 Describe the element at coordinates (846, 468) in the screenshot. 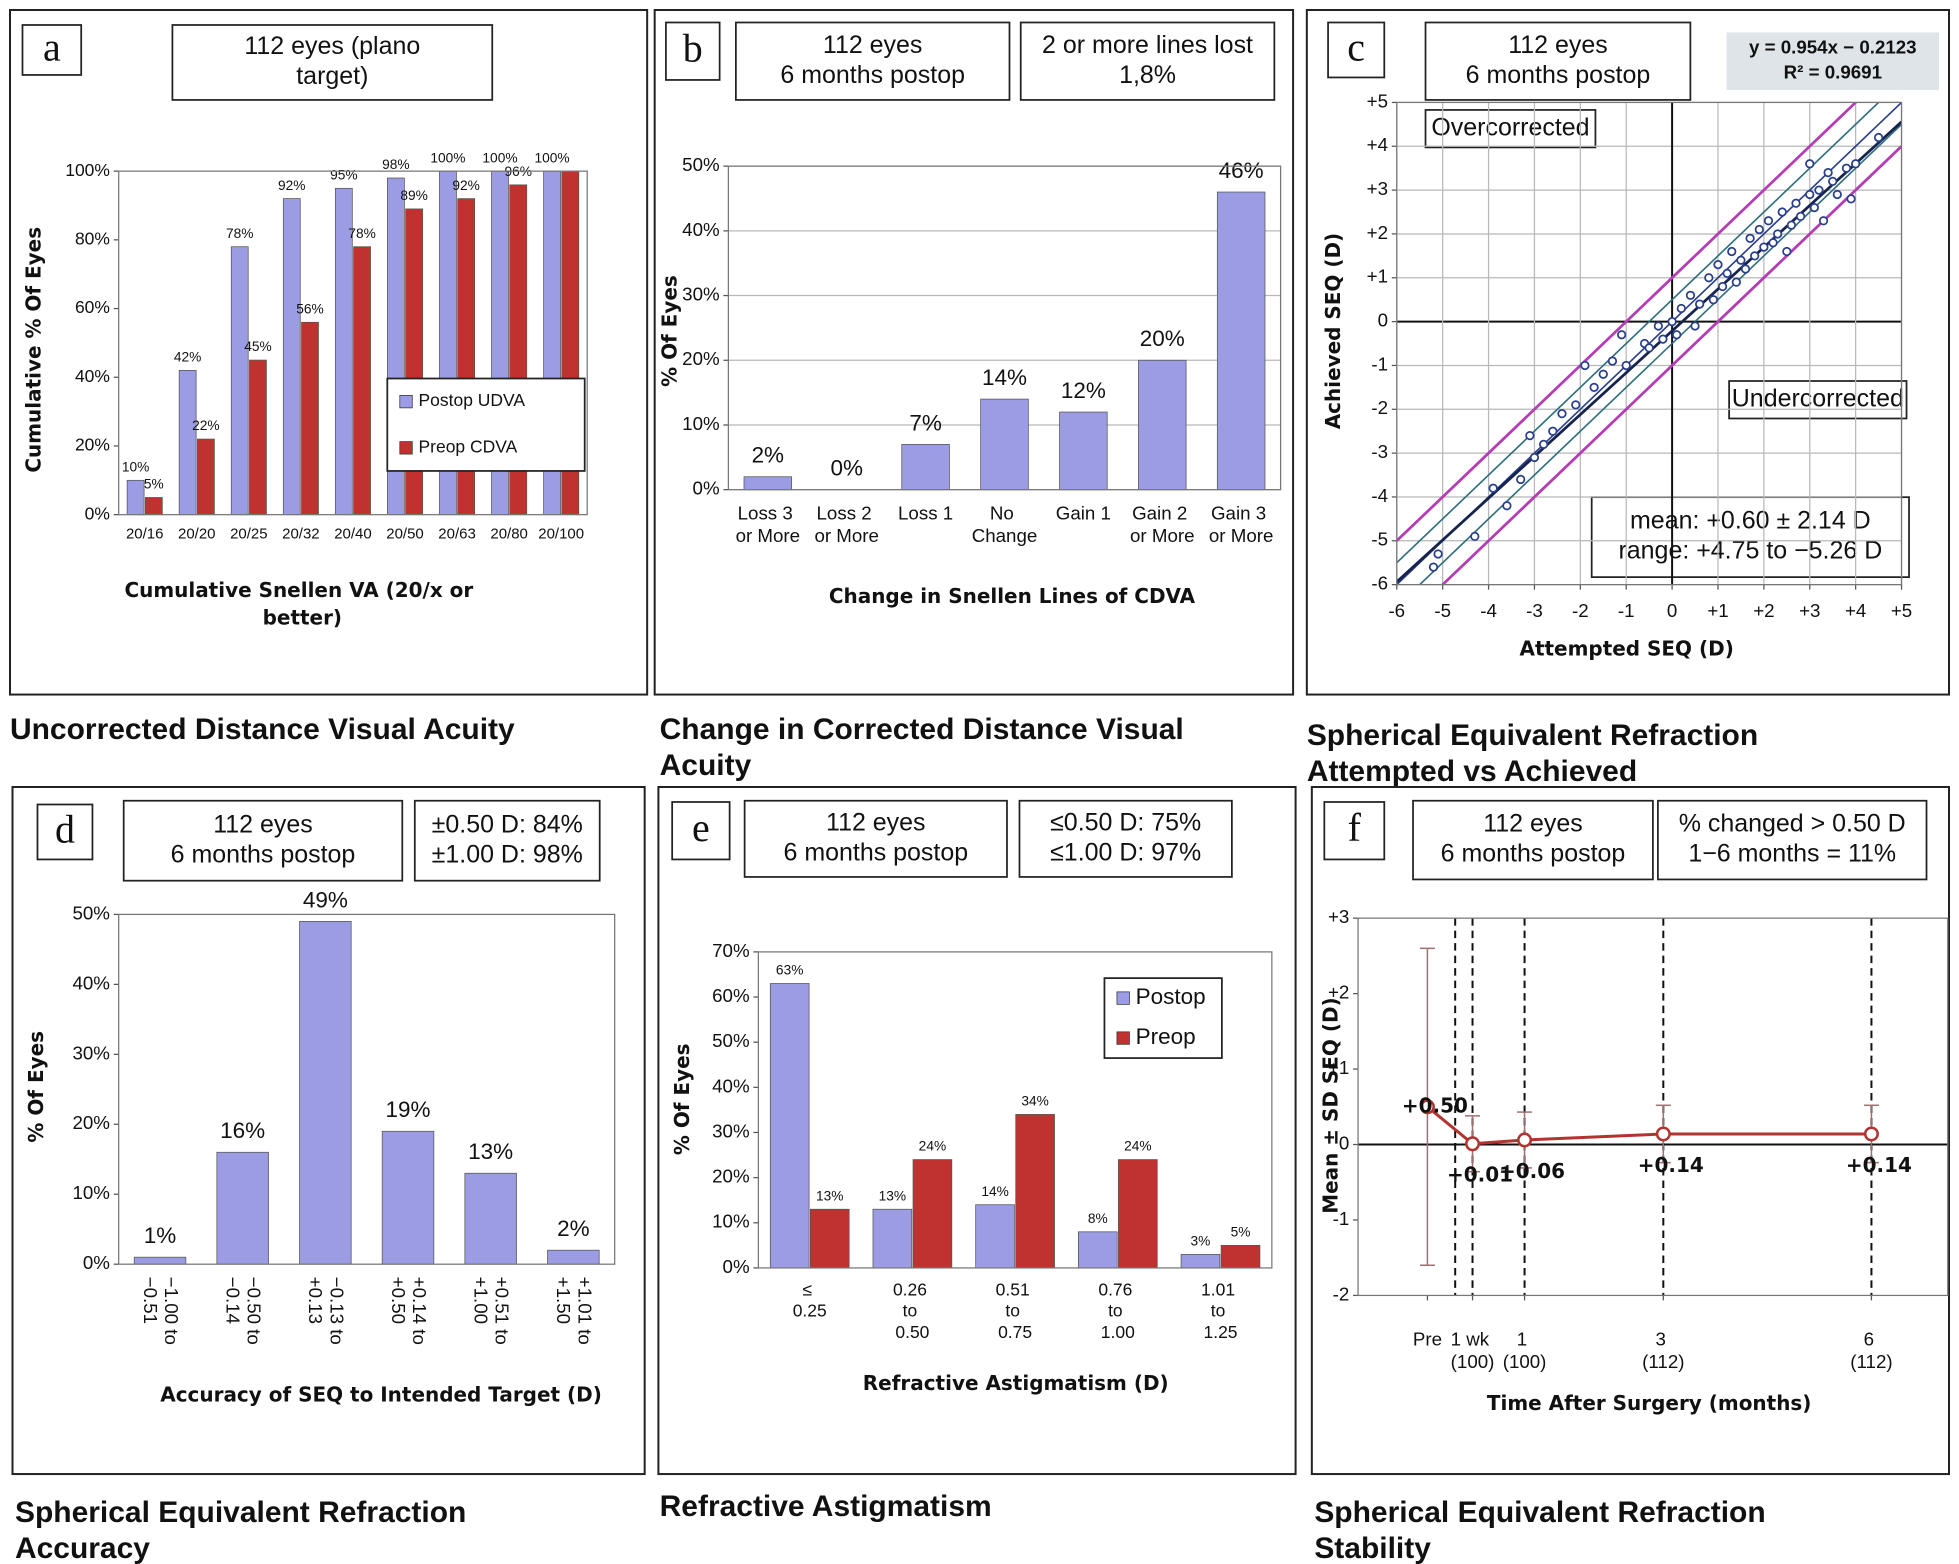

I see `value-label: 0%` at that location.